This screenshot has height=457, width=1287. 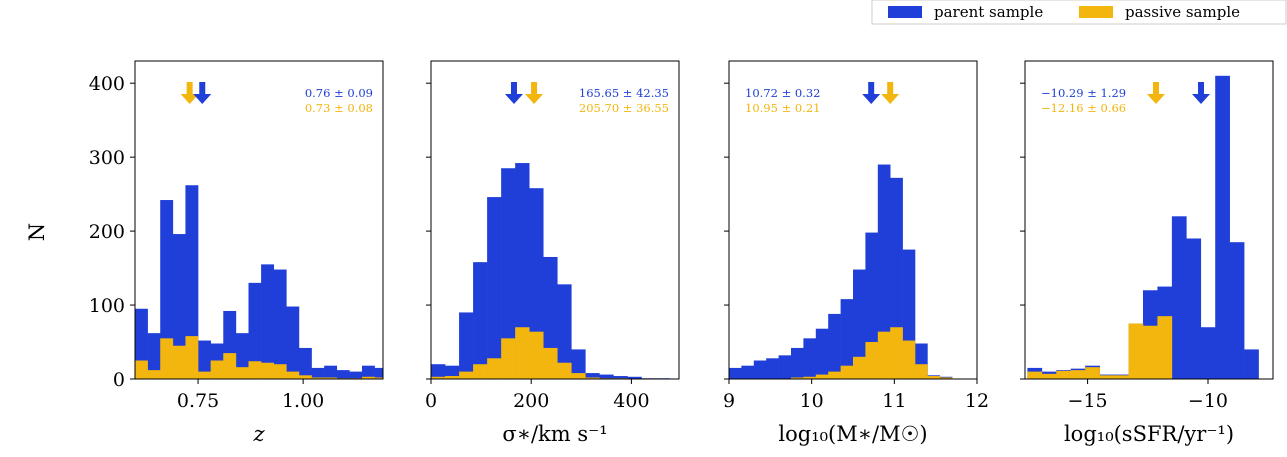 I want to click on passive-stat-text: −12.16 ± 0.66, so click(x=1083, y=108).